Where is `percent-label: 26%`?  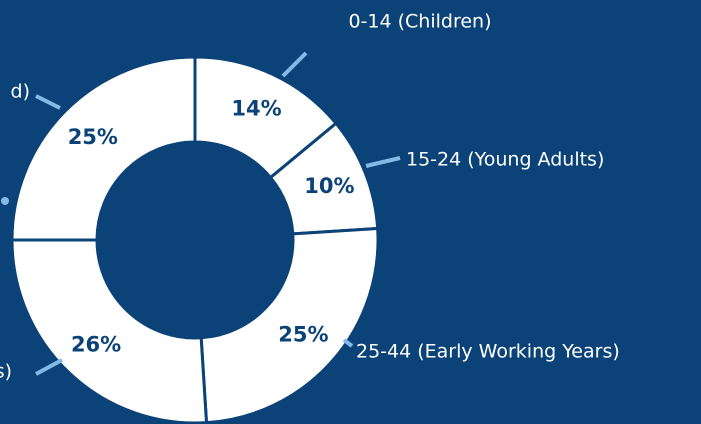
percent-label: 26% is located at coordinates (96, 344).